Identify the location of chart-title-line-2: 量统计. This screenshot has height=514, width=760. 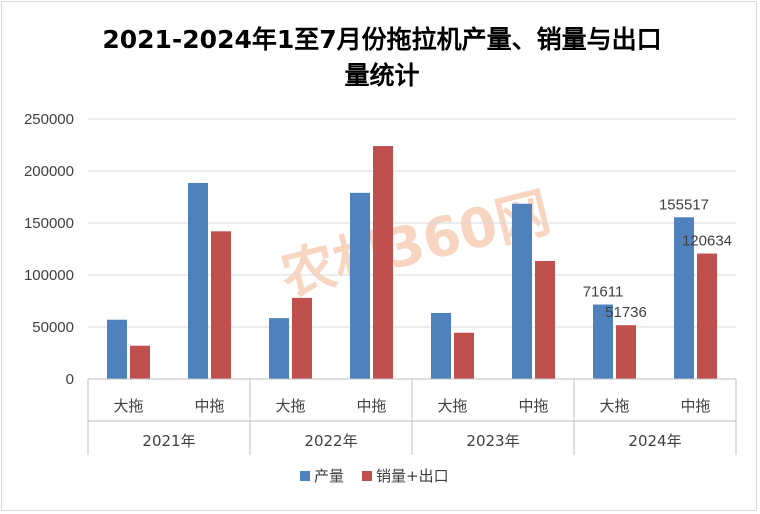
(382, 75).